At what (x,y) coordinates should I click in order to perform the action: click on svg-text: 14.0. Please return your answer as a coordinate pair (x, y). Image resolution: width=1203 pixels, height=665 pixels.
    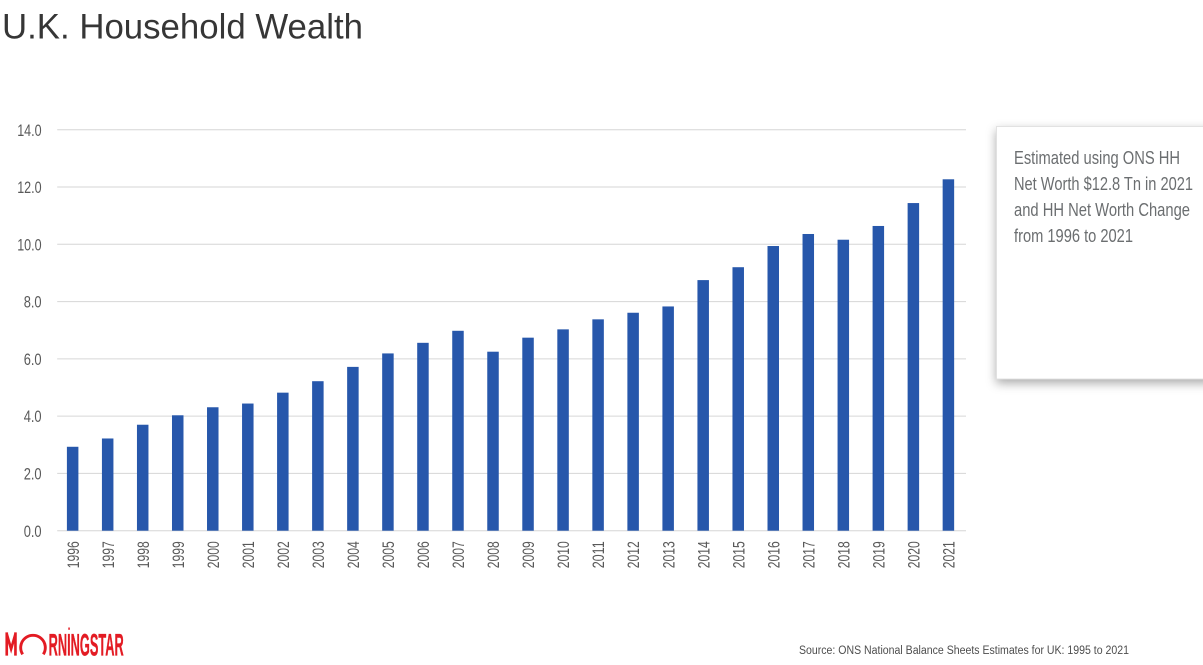
    Looking at the image, I should click on (29, 130).